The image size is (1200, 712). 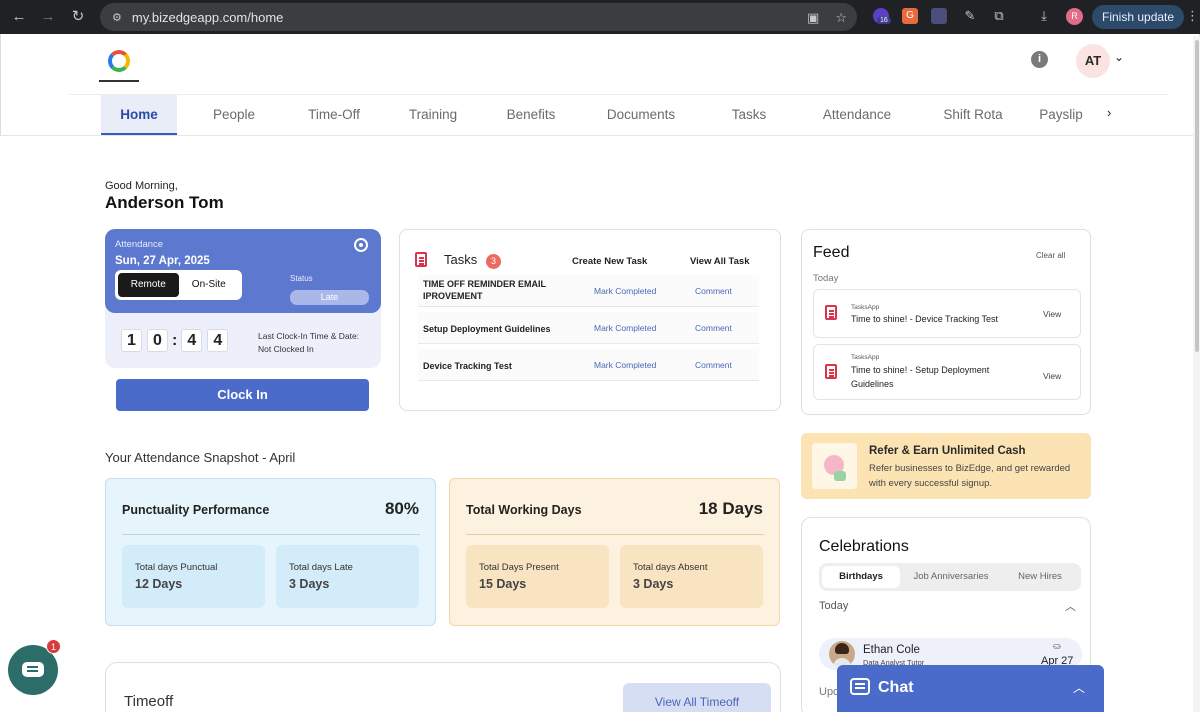 I want to click on grammarly-extension-icon: G, so click(x=910, y=16).